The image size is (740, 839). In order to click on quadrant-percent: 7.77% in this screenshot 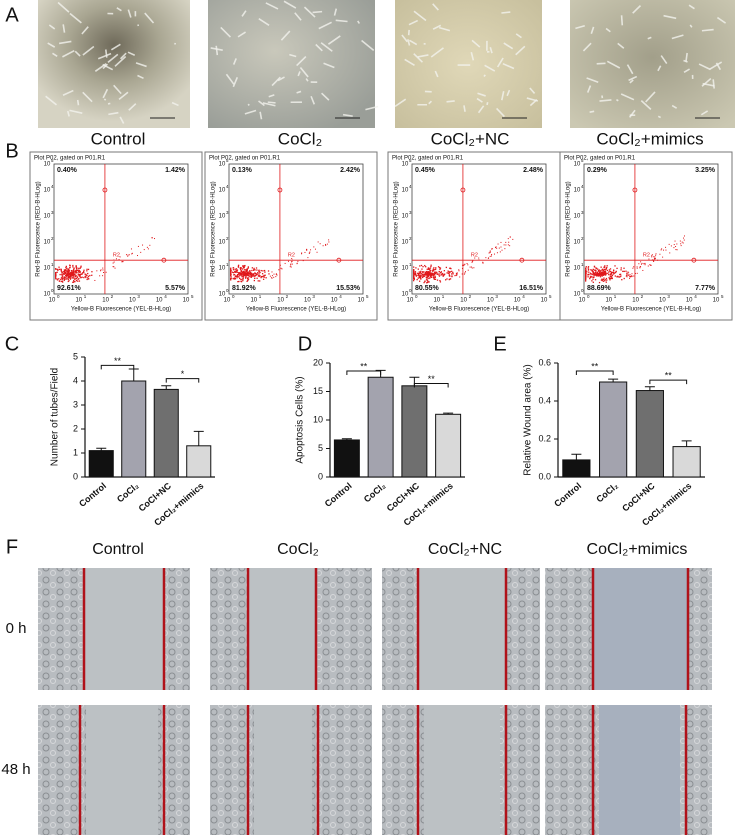, I will do `click(705, 288)`.